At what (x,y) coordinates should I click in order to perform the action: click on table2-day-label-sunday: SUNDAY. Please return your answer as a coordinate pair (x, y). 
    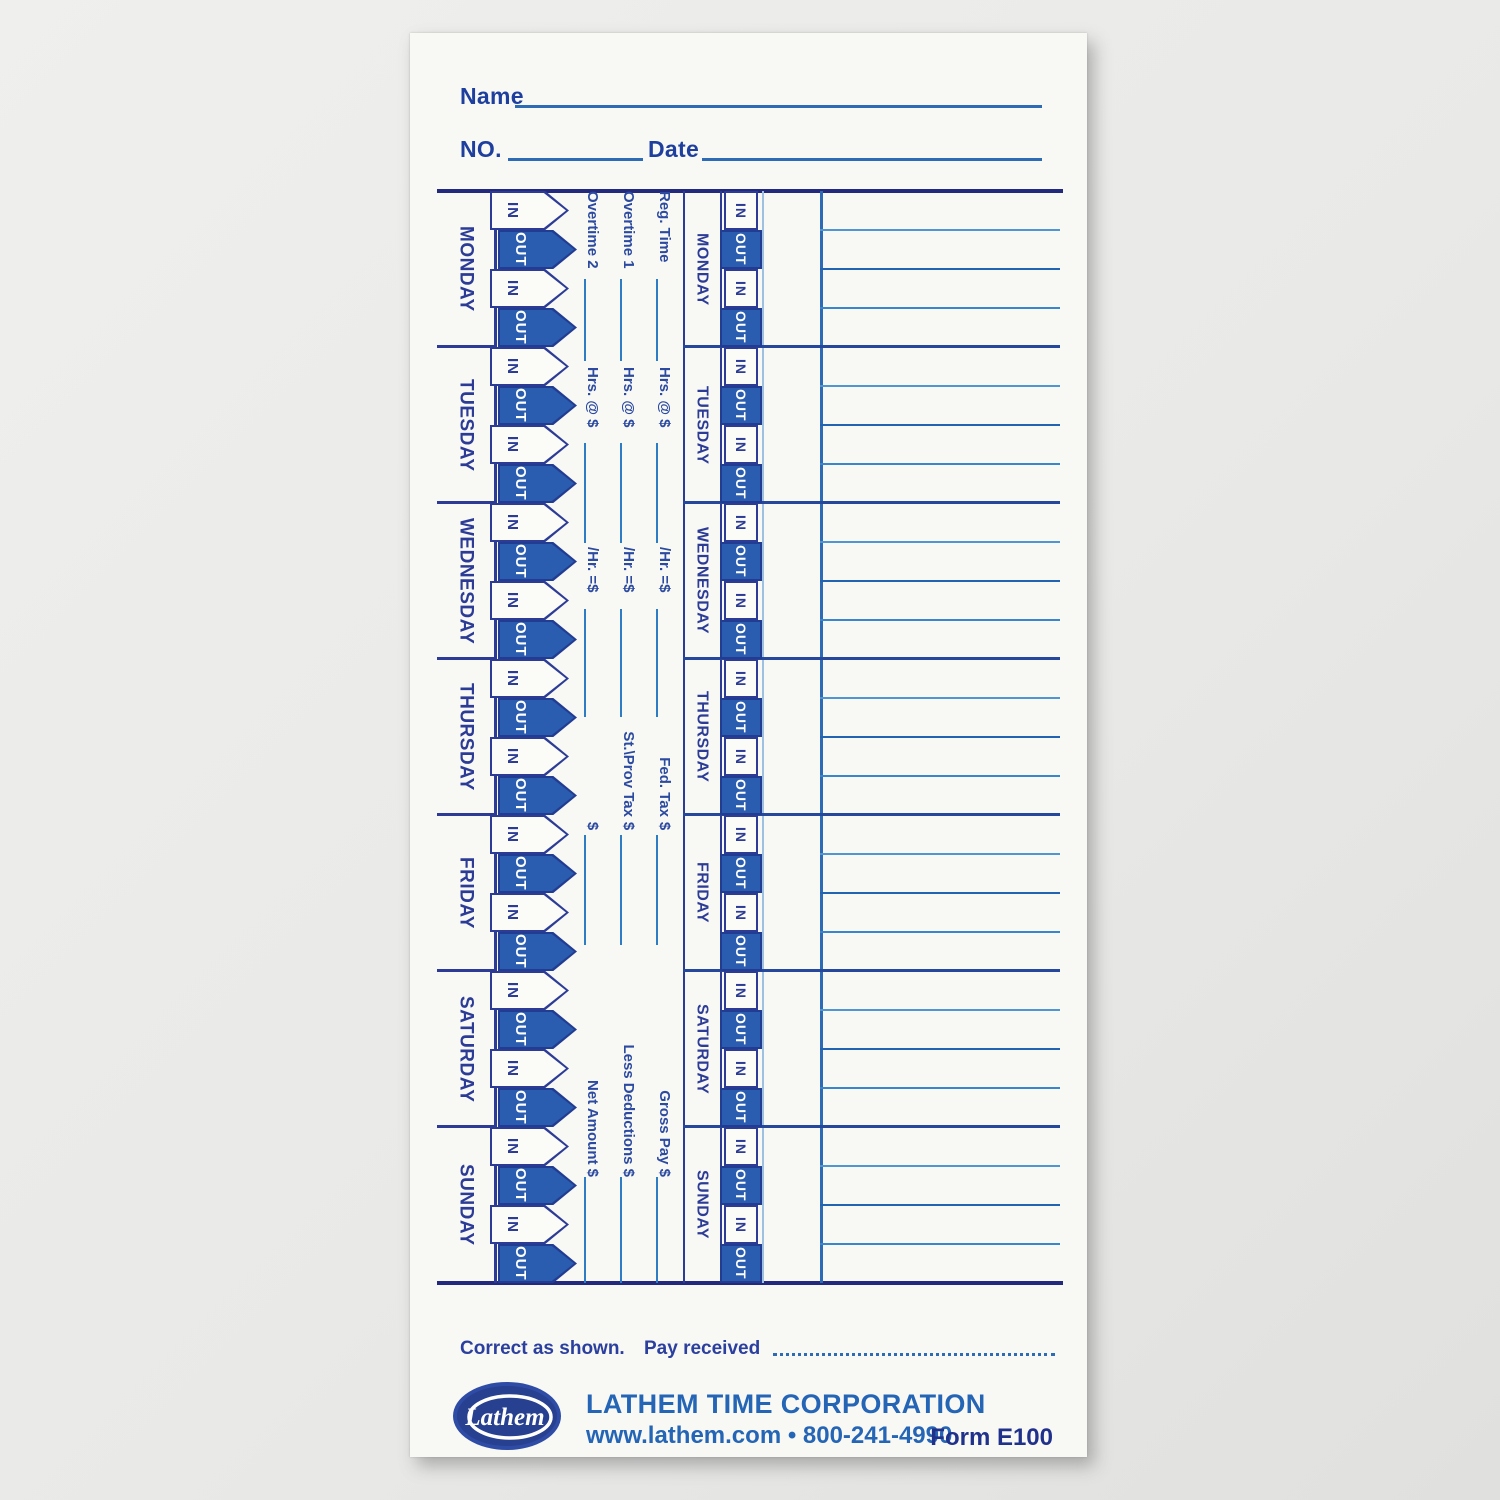
    Looking at the image, I should click on (701, 1205).